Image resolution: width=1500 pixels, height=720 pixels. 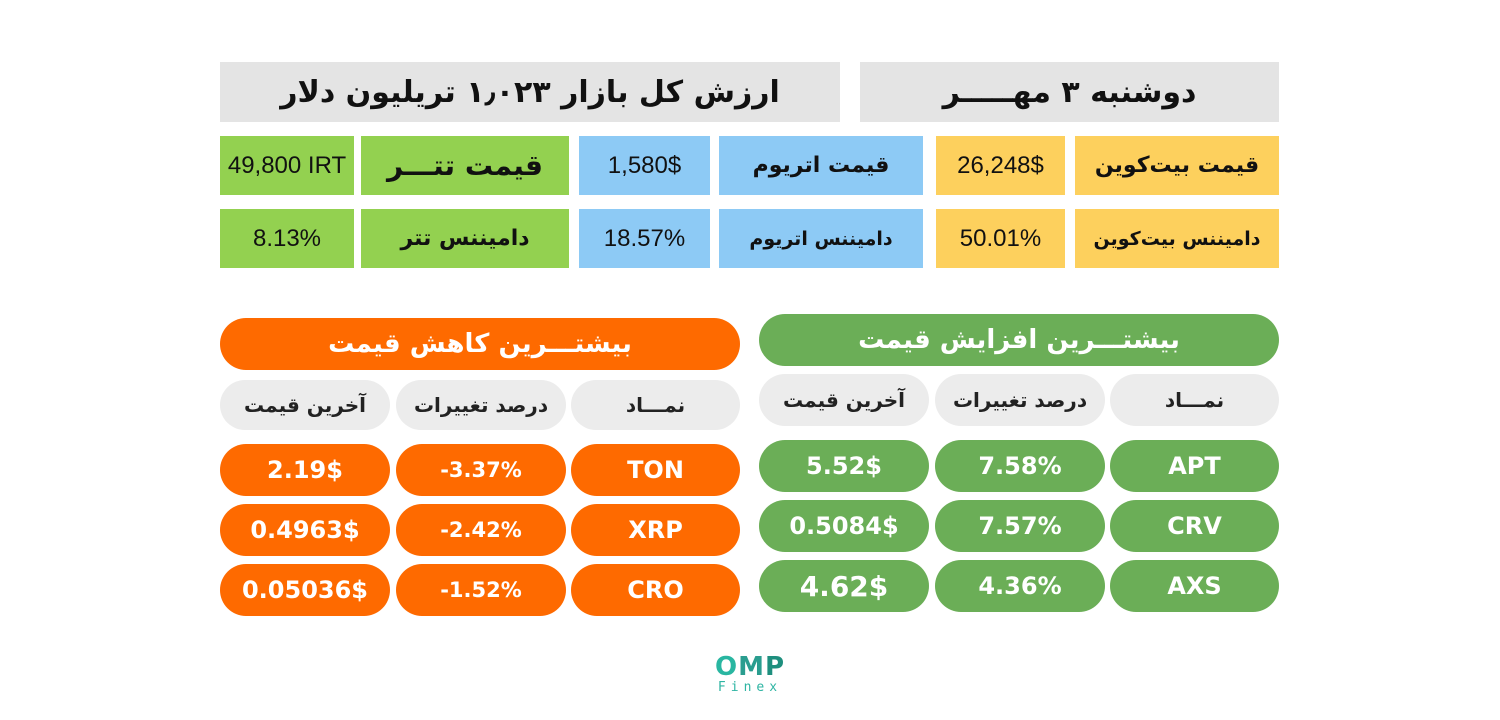 I want to click on losers-col-last-price: آخرین قیمت, so click(x=305, y=405).